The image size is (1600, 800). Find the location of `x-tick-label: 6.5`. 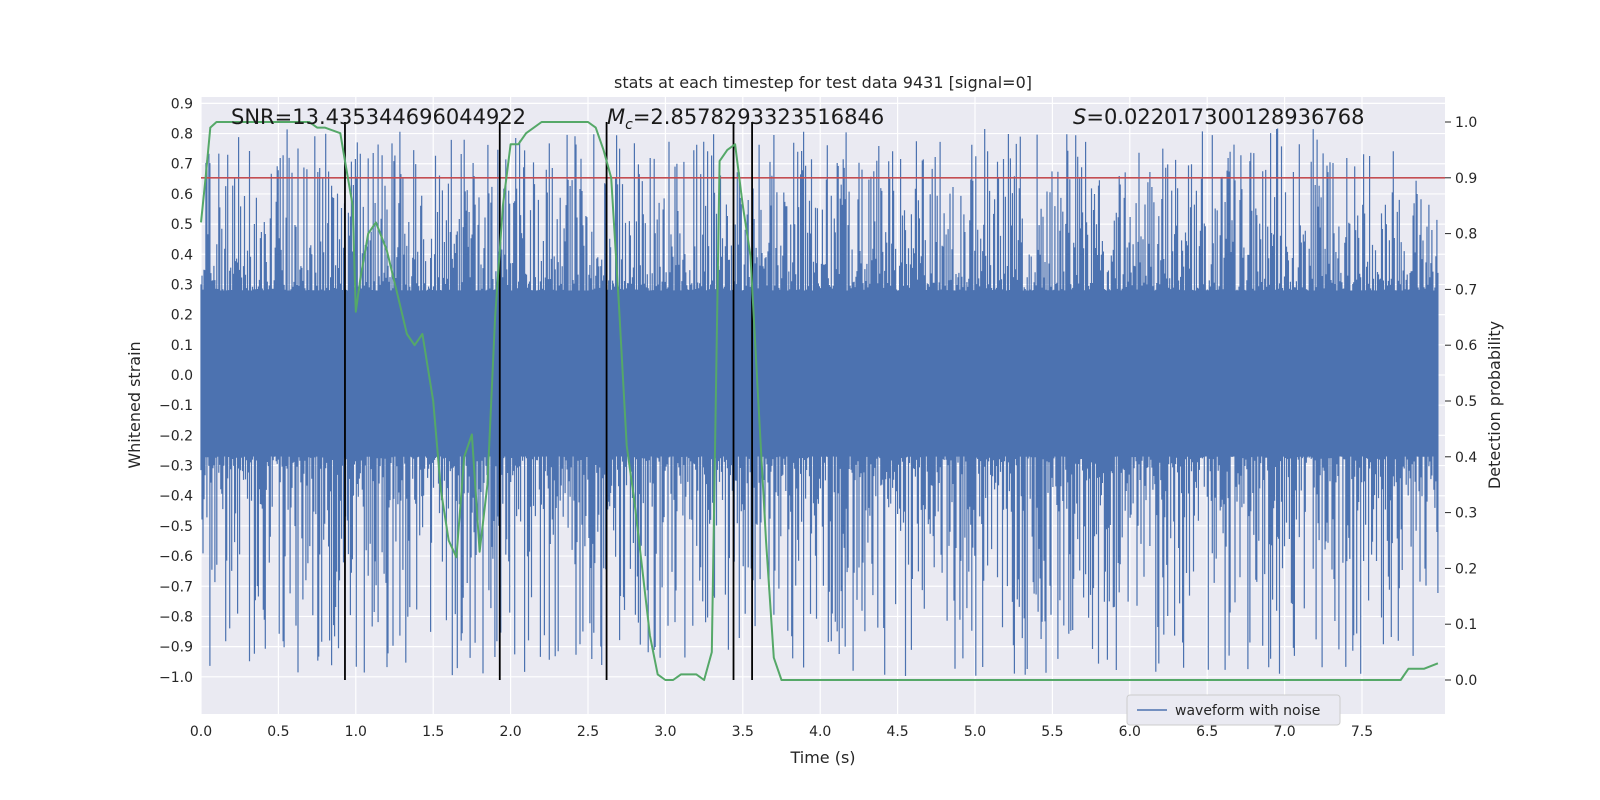

x-tick-label: 6.5 is located at coordinates (1207, 732).